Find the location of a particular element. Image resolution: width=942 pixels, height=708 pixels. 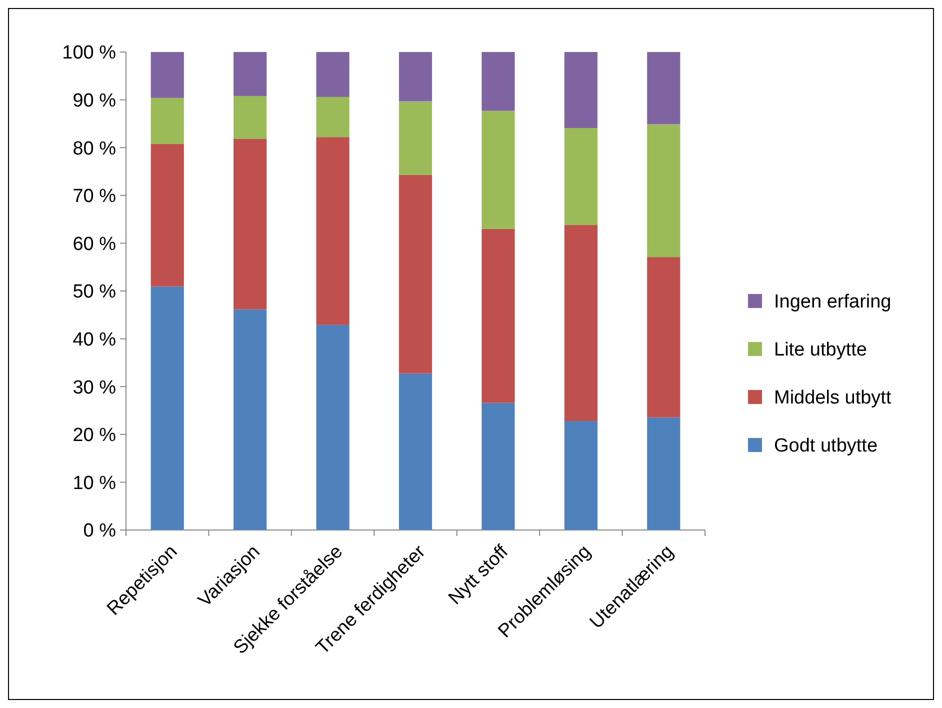

y-tick-label: 30 % is located at coordinates (94, 387).